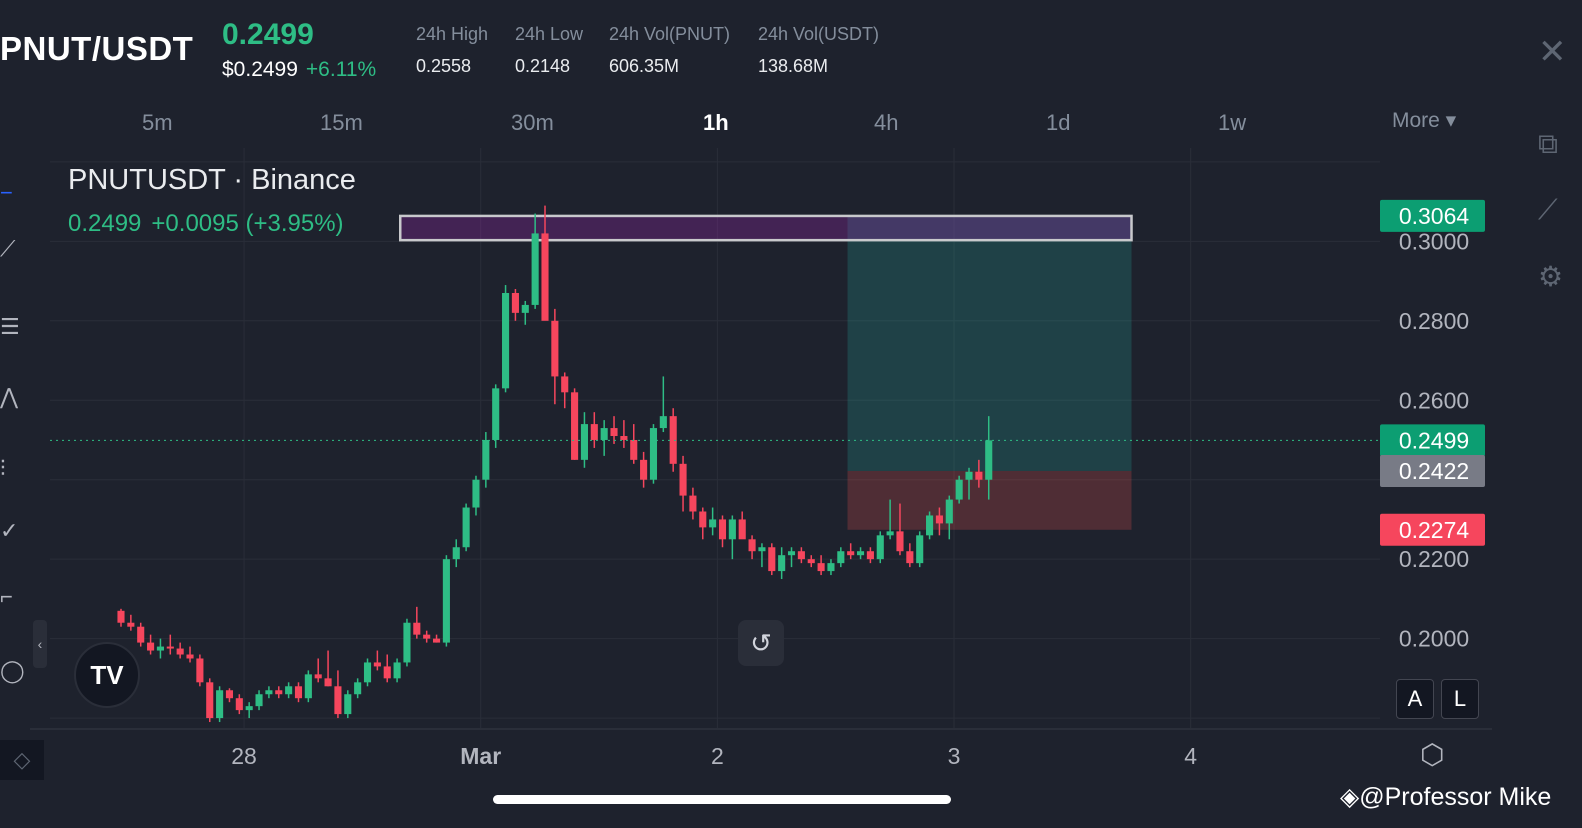 This screenshot has width=1582, height=828. I want to click on stat-high-label: 24h High, so click(452, 34).